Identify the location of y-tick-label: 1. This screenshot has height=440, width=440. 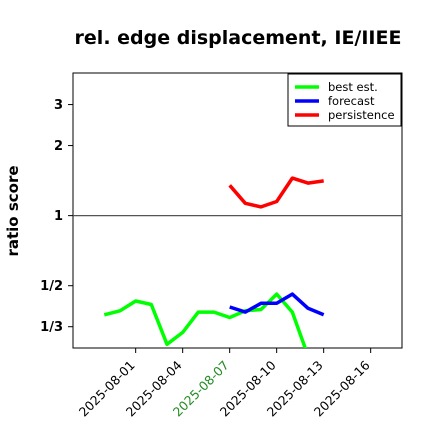
(58, 216).